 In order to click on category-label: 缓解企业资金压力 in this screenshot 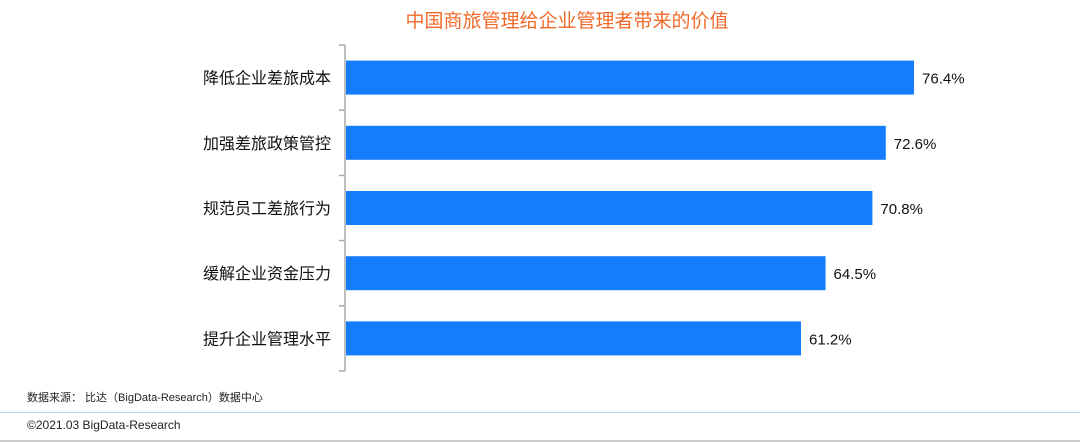, I will do `click(267, 273)`.